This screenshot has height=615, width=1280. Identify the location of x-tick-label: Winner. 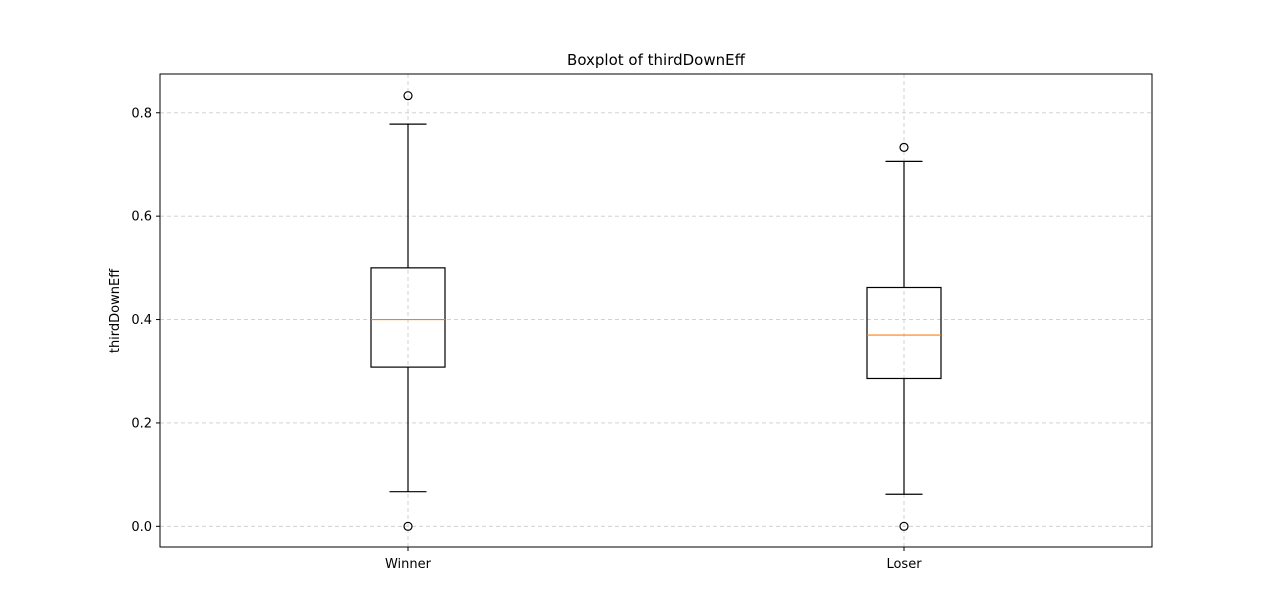
(408, 564).